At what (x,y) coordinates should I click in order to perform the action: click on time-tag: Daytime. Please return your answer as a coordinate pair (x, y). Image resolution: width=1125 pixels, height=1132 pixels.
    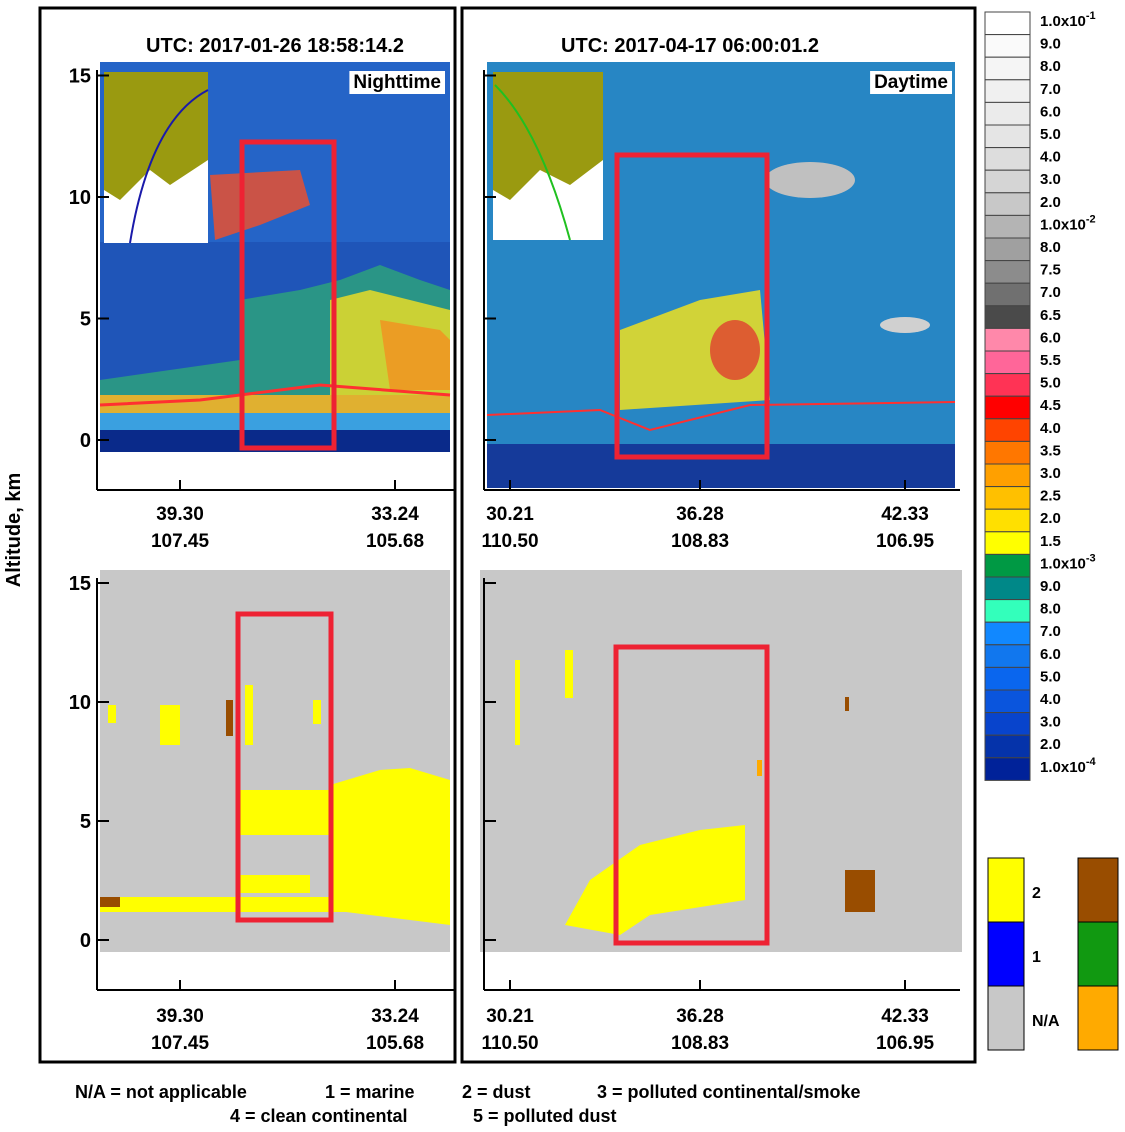
    Looking at the image, I should click on (911, 82).